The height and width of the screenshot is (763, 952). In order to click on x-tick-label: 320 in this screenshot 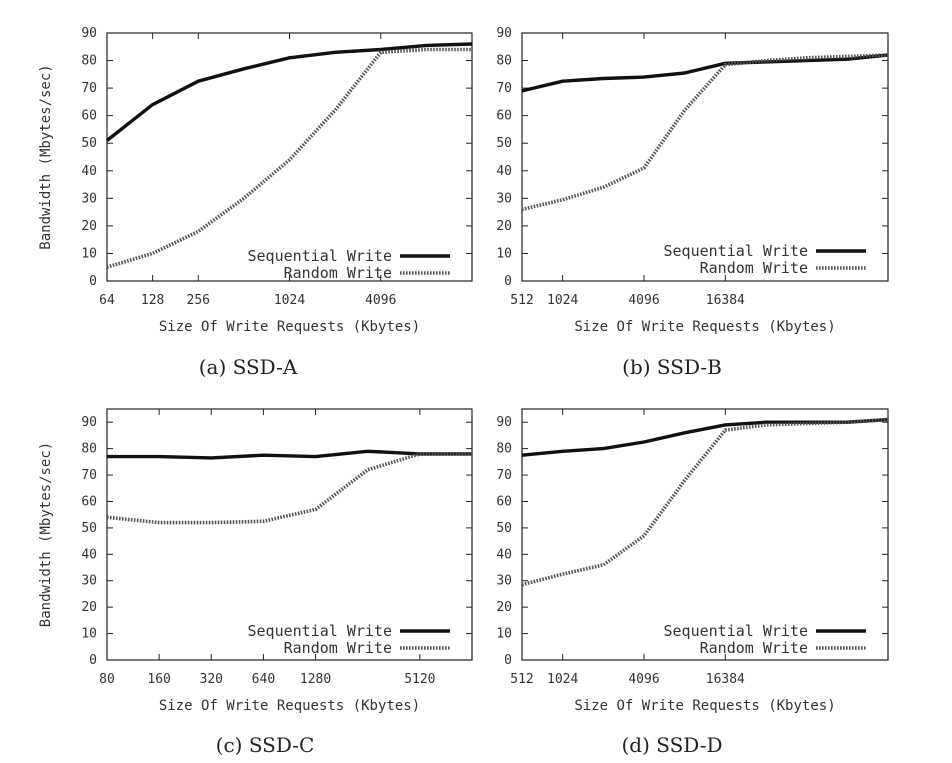, I will do `click(211, 679)`.